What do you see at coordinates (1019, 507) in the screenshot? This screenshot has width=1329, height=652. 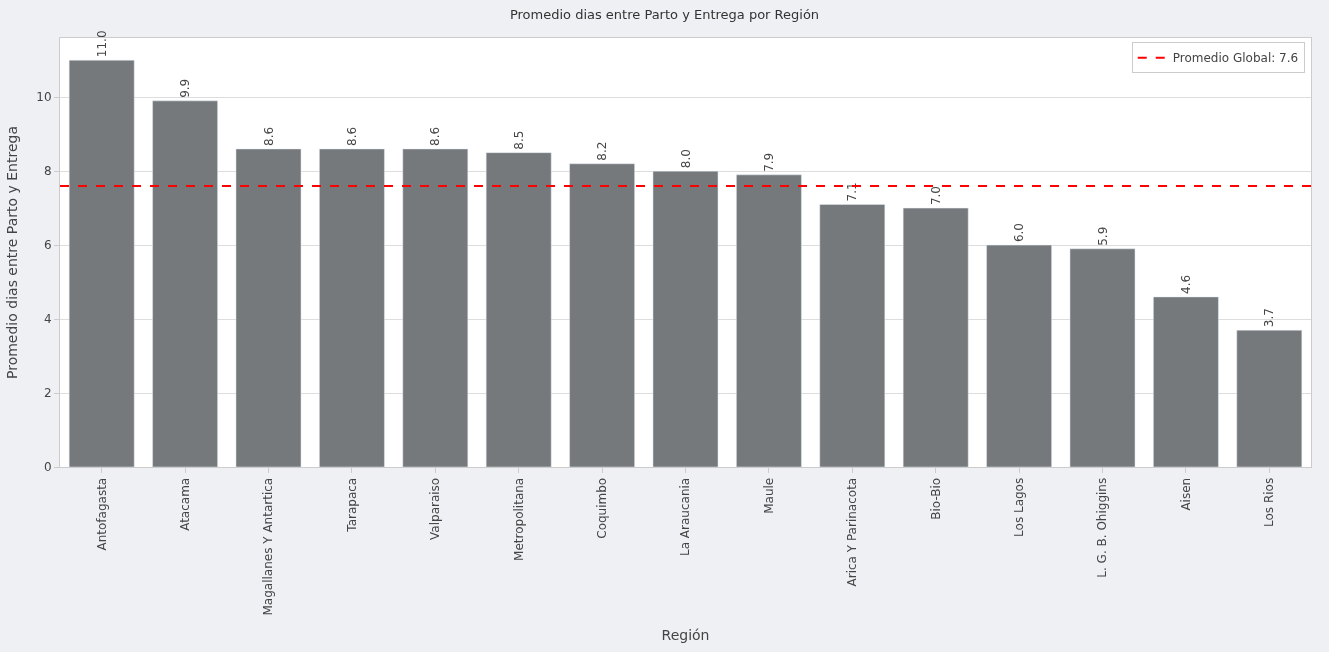 I see `x-tick-label: Los Lagos` at bounding box center [1019, 507].